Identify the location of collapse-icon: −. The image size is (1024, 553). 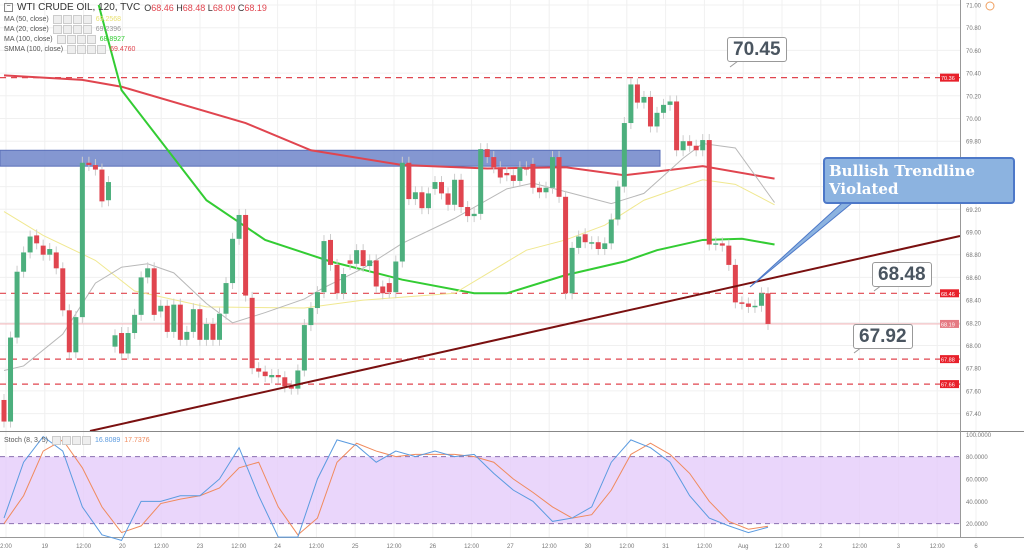
(8, 7).